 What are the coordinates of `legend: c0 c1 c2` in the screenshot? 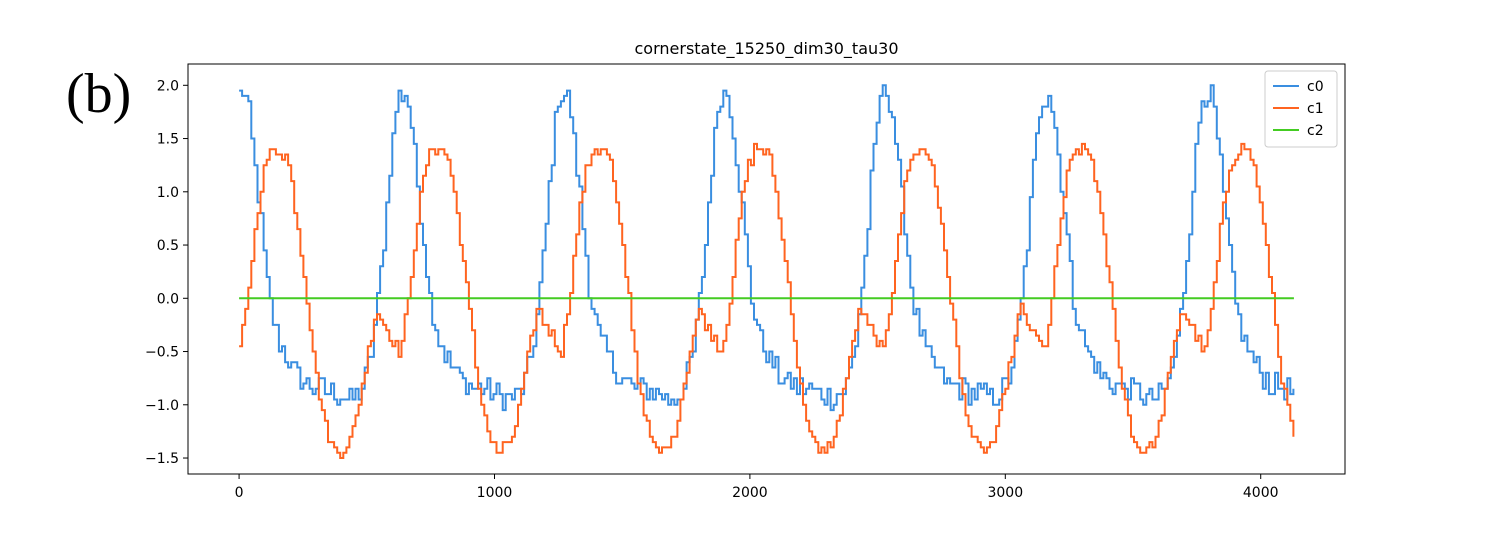 It's located at (1301, 109).